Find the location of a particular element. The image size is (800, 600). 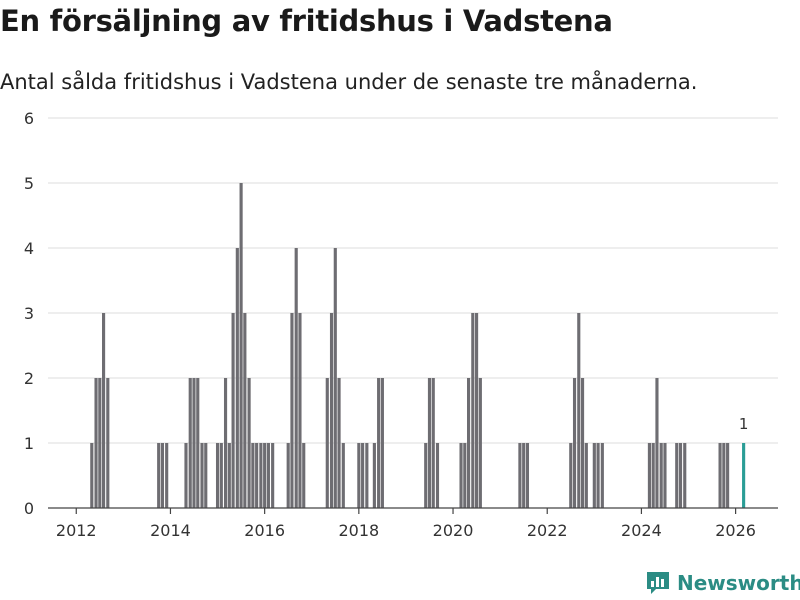

y-tick-label: 2 is located at coordinates (29, 378).